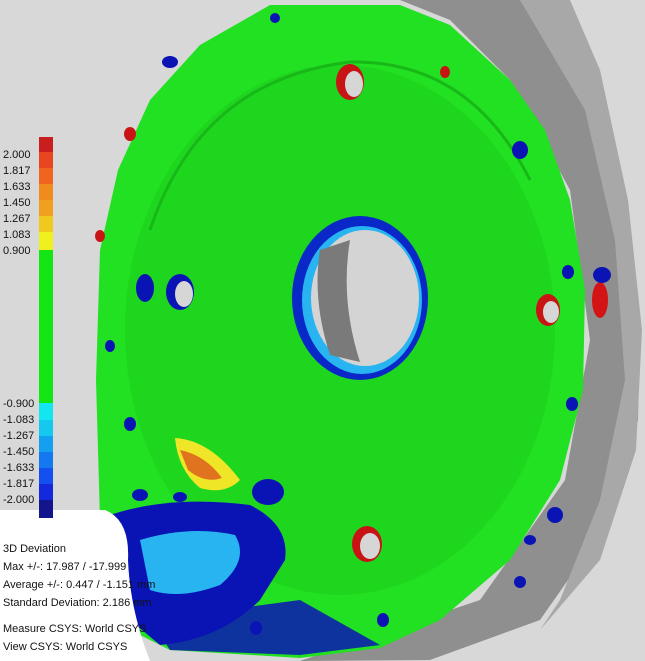  I want to click on stats-measure-csys: Measure CSYS: World CSYS, so click(75, 629).